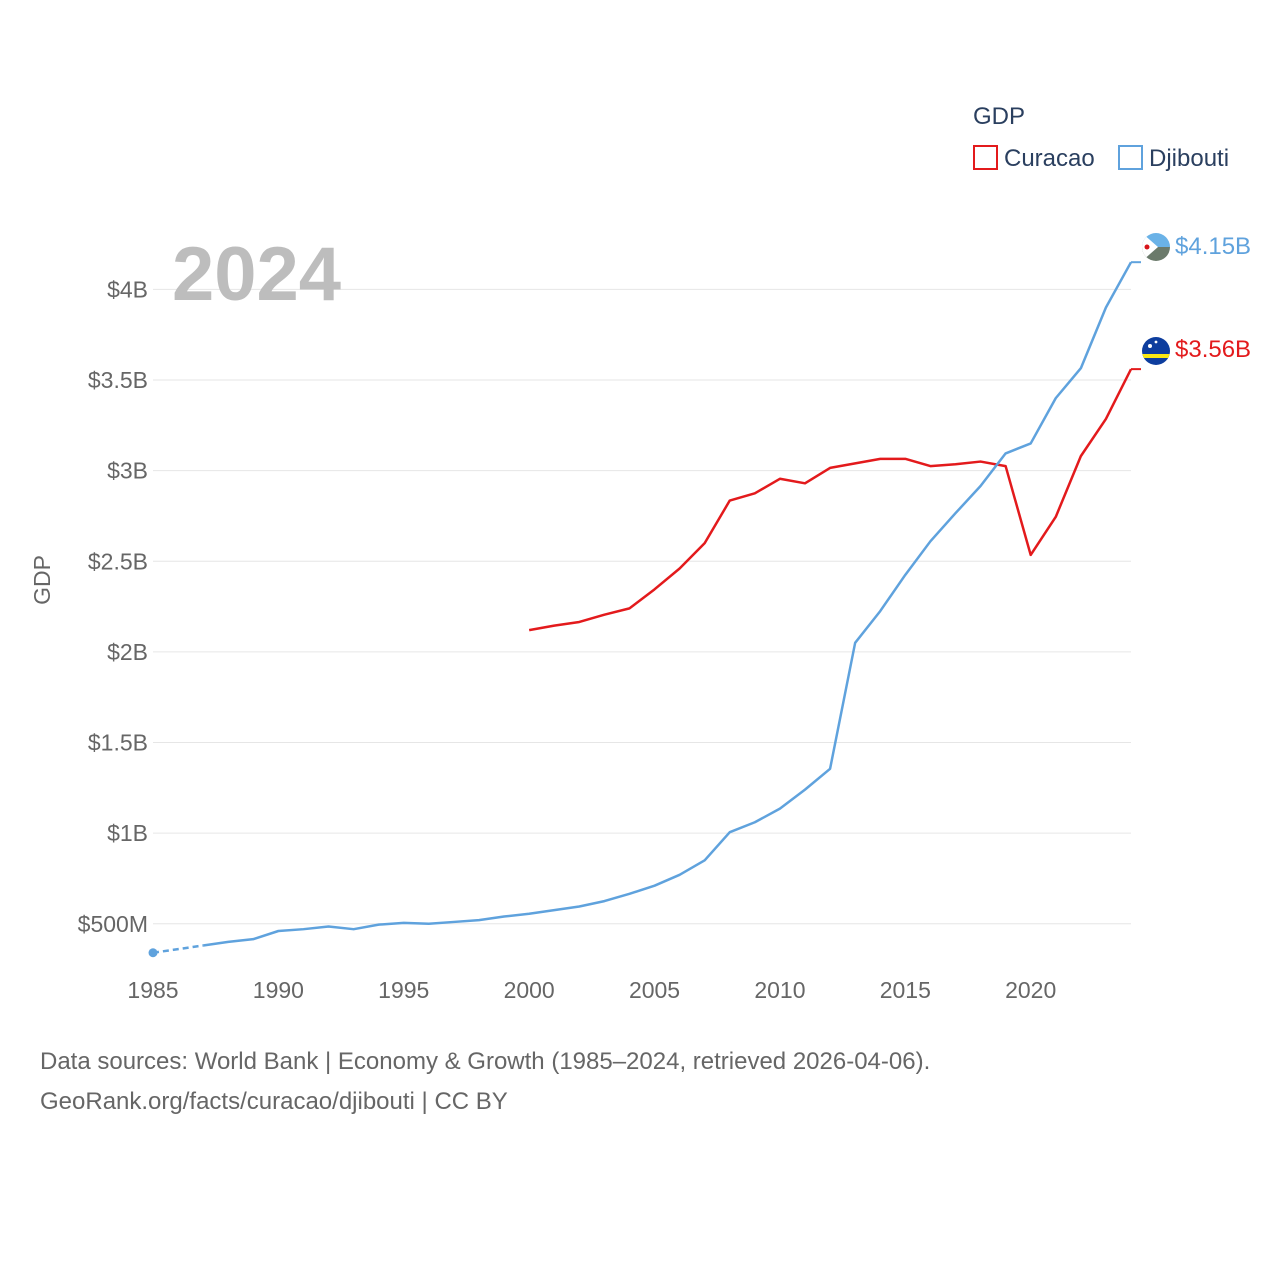 The width and height of the screenshot is (1280, 1280). What do you see at coordinates (1030, 990) in the screenshot?
I see `x-tick-label: 2020` at bounding box center [1030, 990].